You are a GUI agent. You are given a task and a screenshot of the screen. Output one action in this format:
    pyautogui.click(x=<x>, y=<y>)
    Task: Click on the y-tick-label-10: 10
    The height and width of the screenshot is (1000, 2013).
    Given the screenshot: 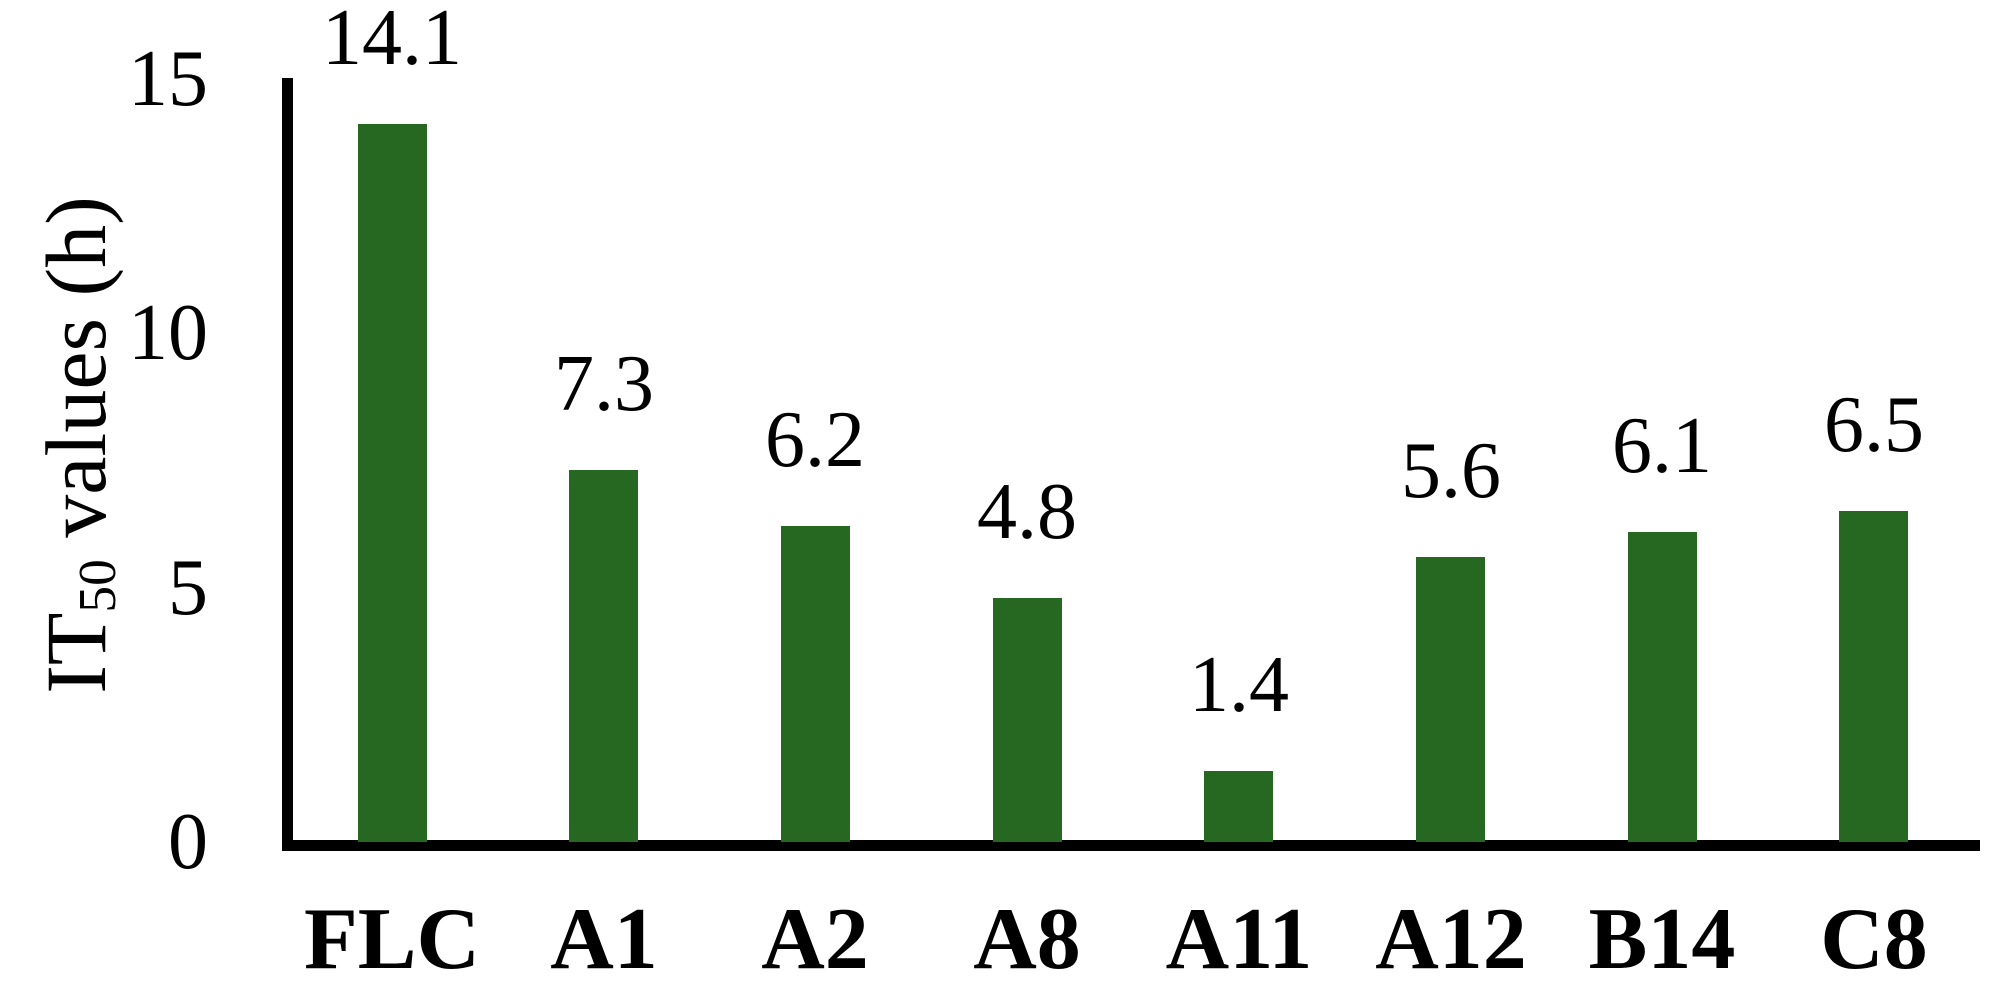 What is the action you would take?
    pyautogui.click(x=168, y=333)
    